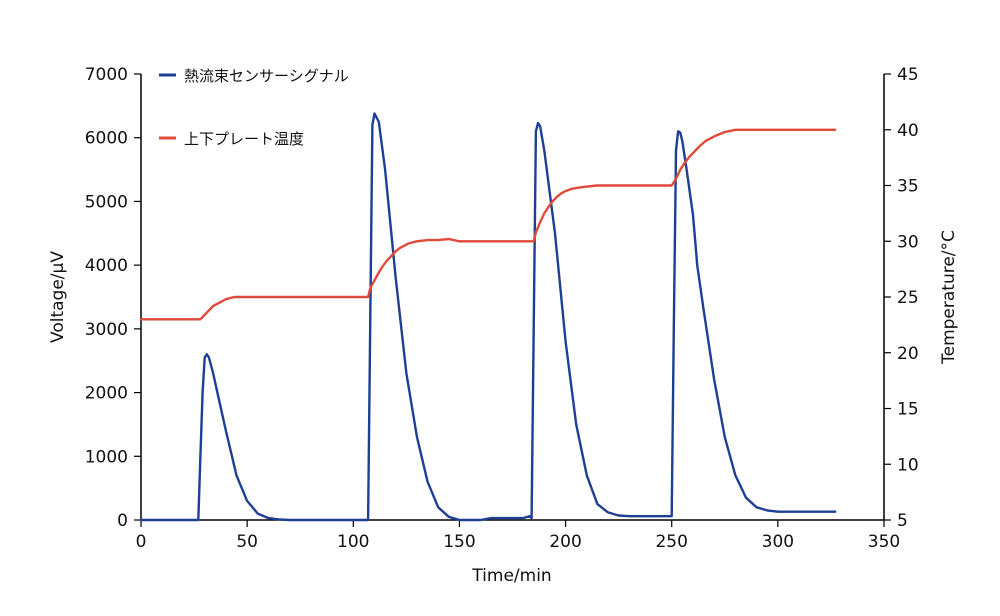  I want to click on left-y-tick-label: 0, so click(122, 521).